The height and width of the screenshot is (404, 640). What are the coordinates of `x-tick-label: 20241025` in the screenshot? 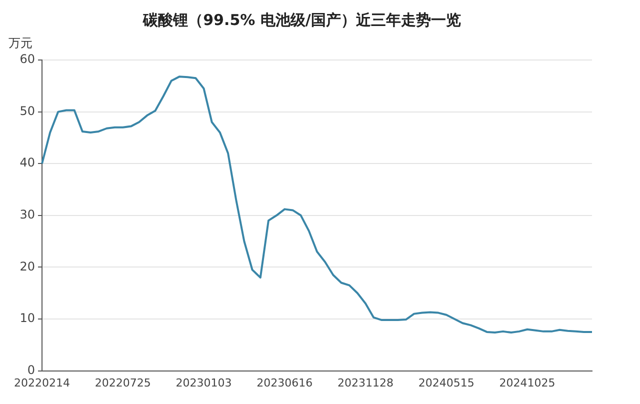 It's located at (527, 383).